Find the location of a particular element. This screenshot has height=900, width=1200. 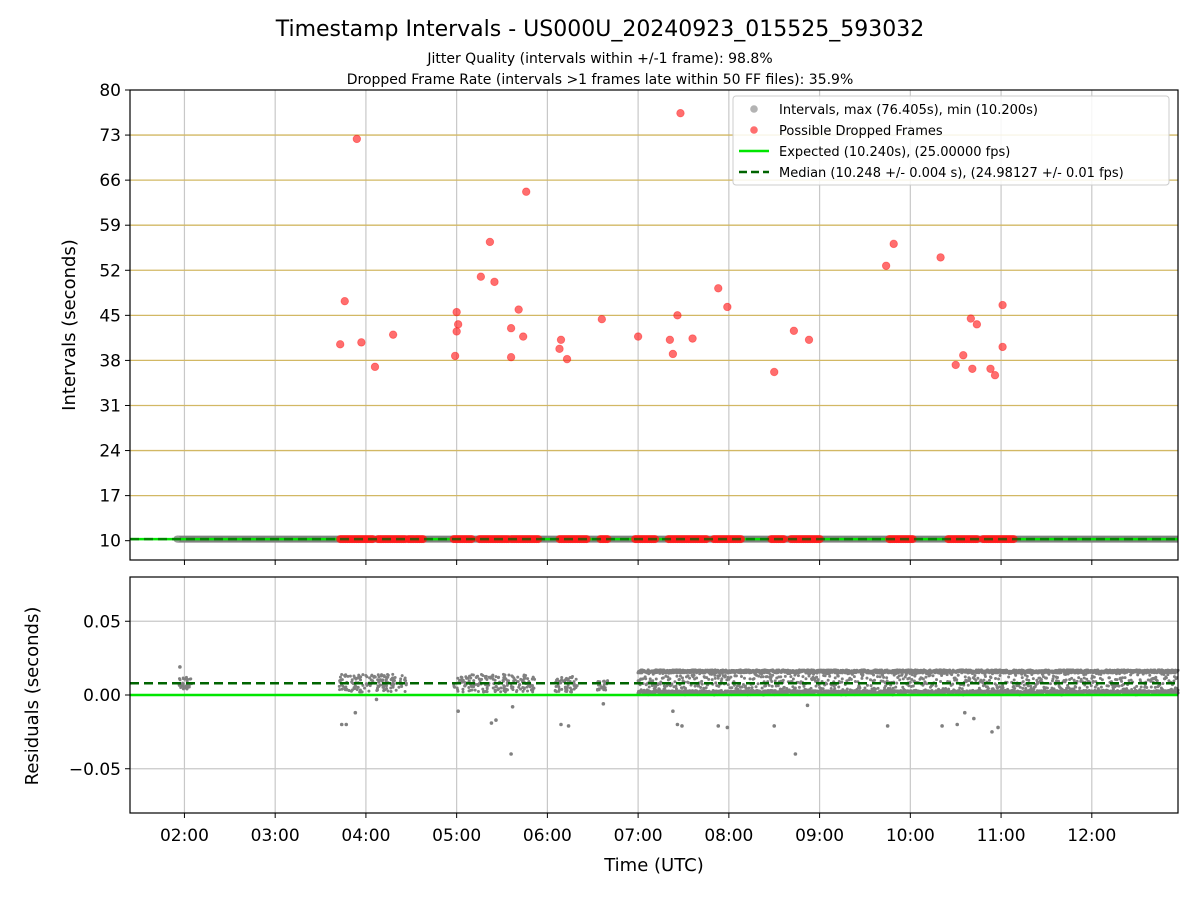

x-tick-label: 06:00 is located at coordinates (547, 836).